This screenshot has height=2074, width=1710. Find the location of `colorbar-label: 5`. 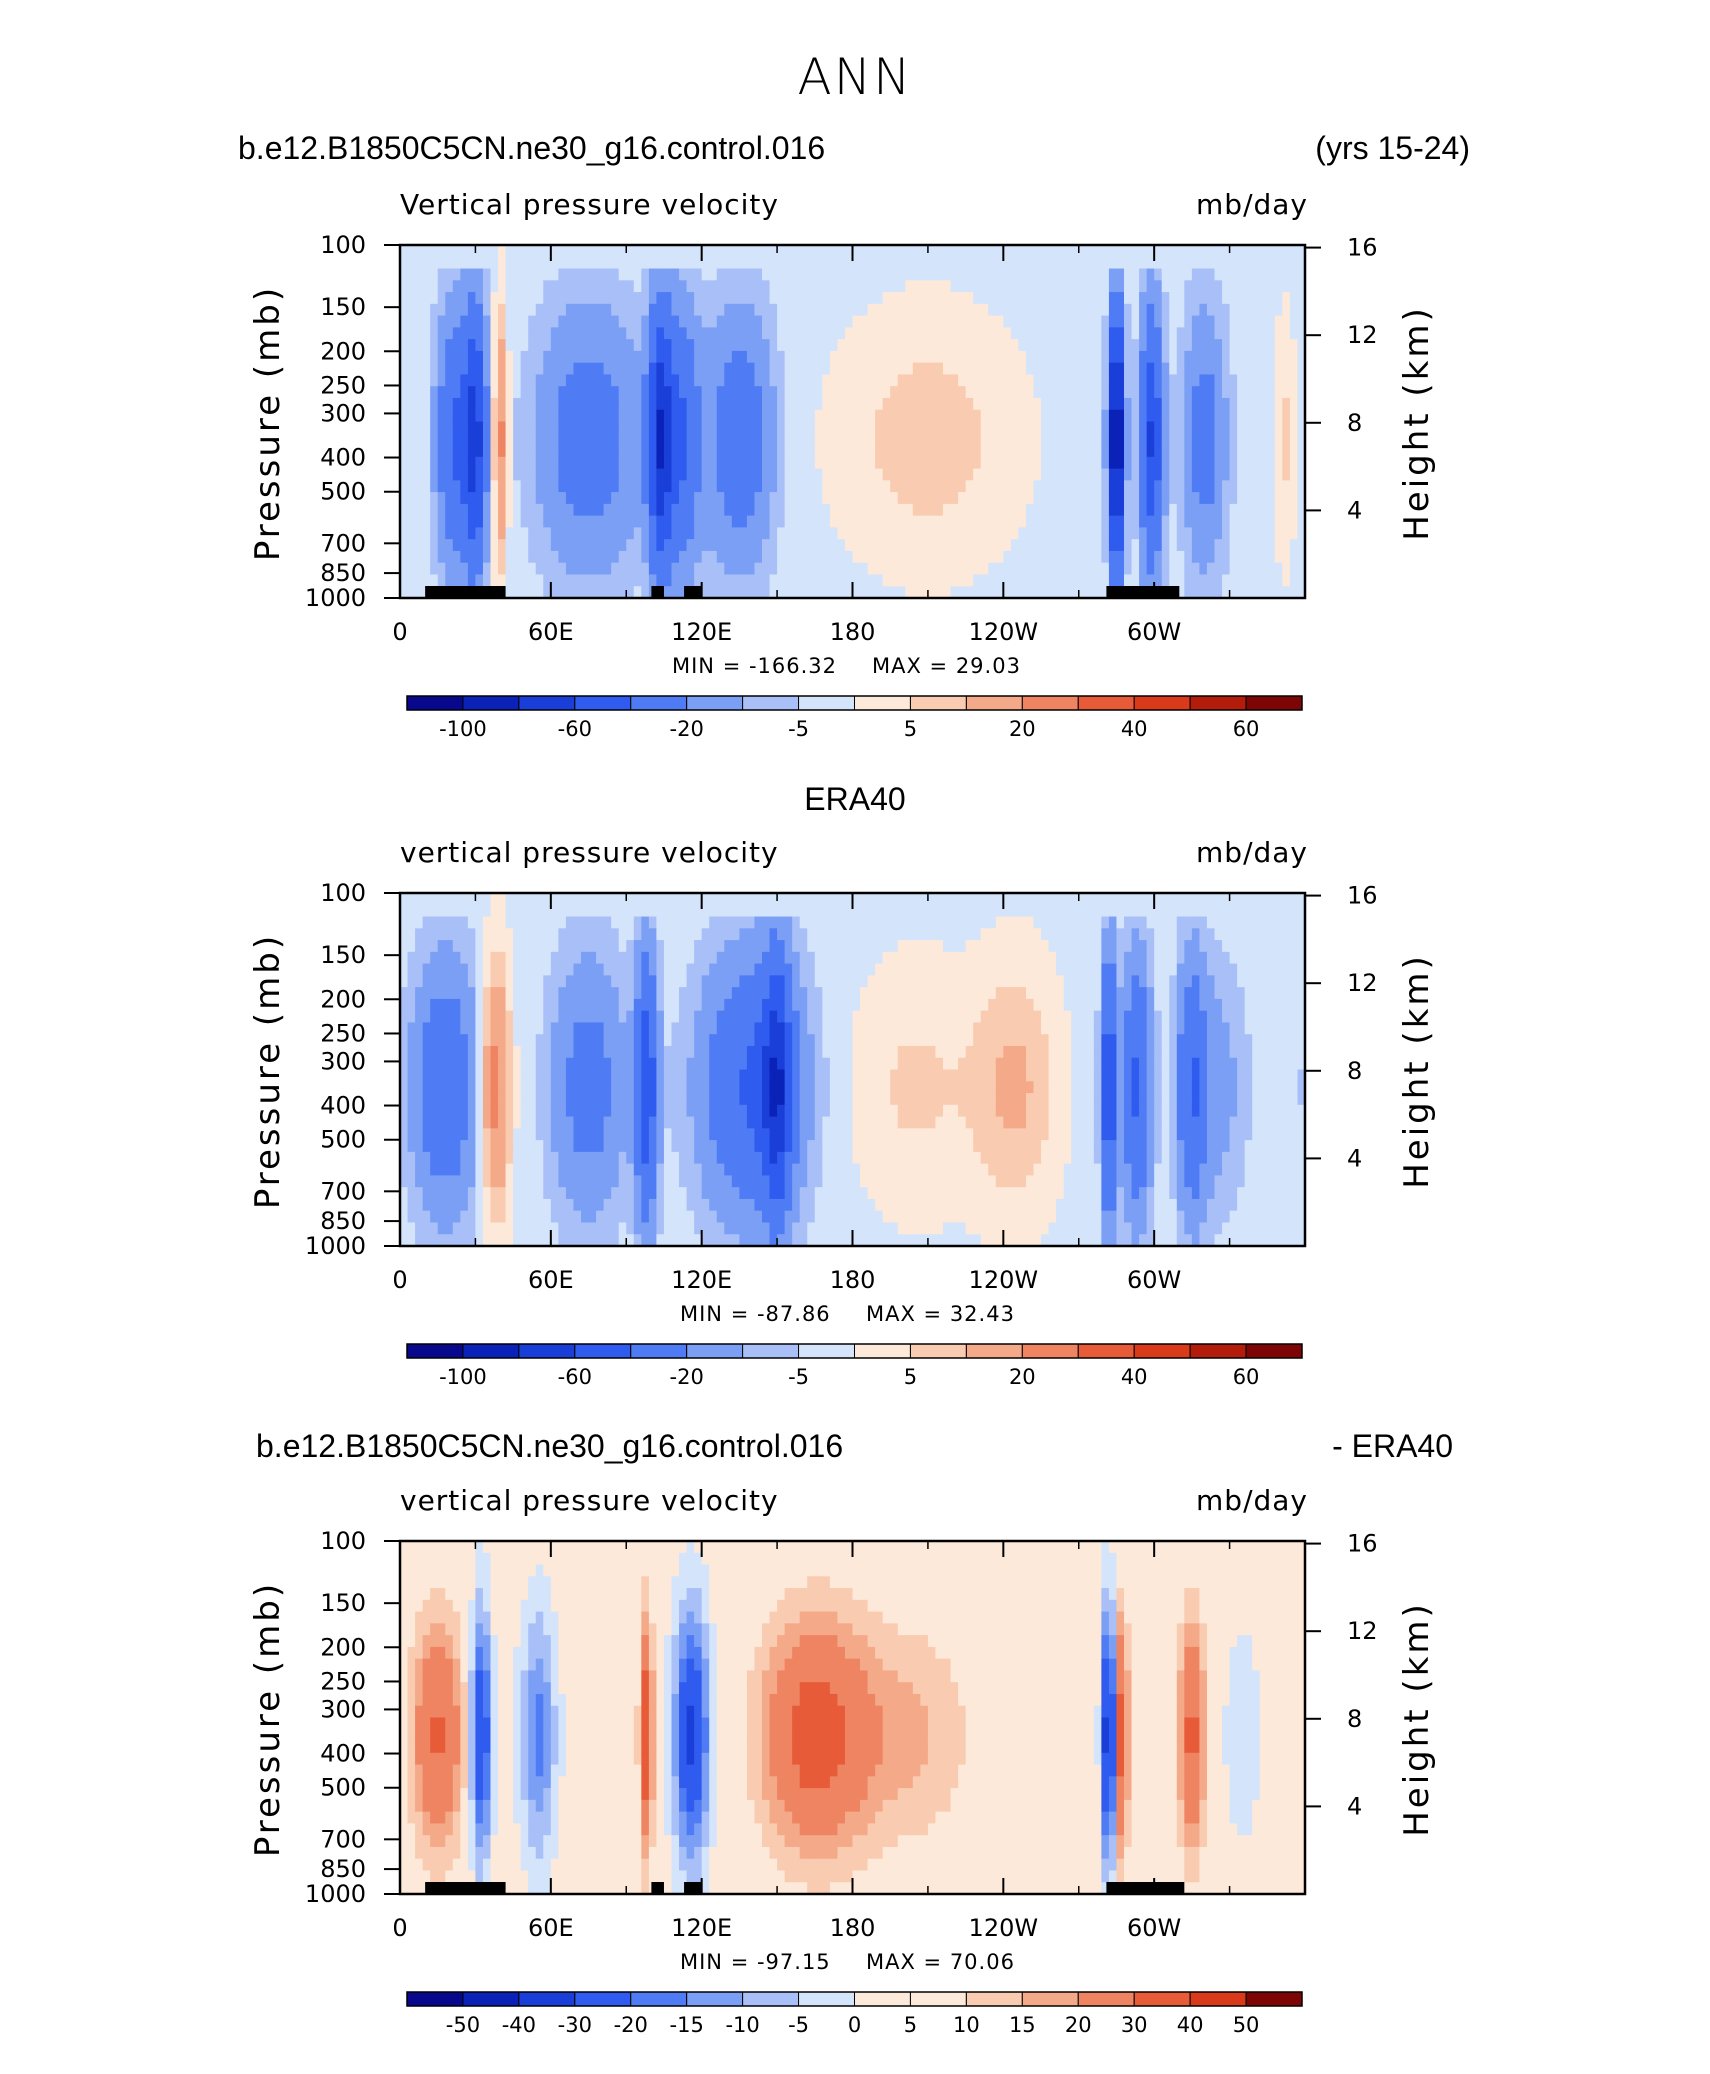

colorbar-label: 5 is located at coordinates (910, 729).